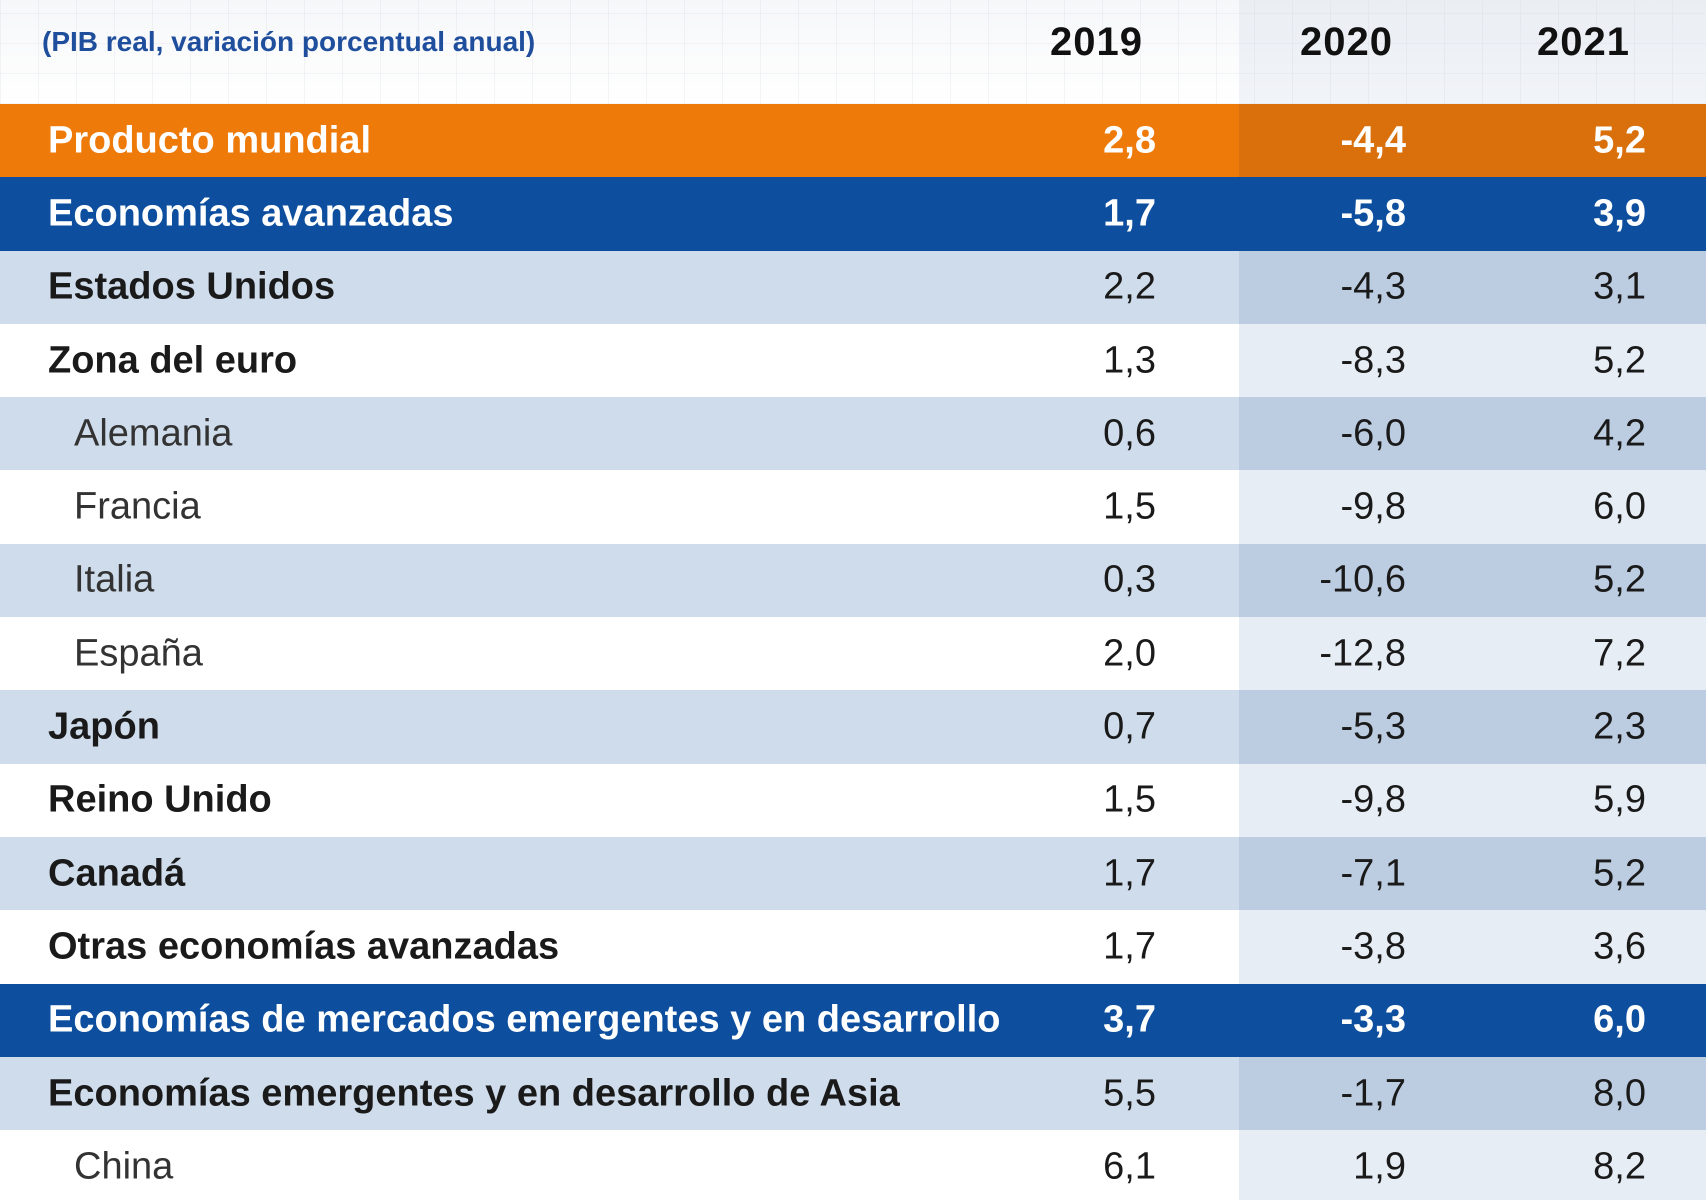  What do you see at coordinates (1619, 1166) in the screenshot?
I see `cell-2021: 8,2` at bounding box center [1619, 1166].